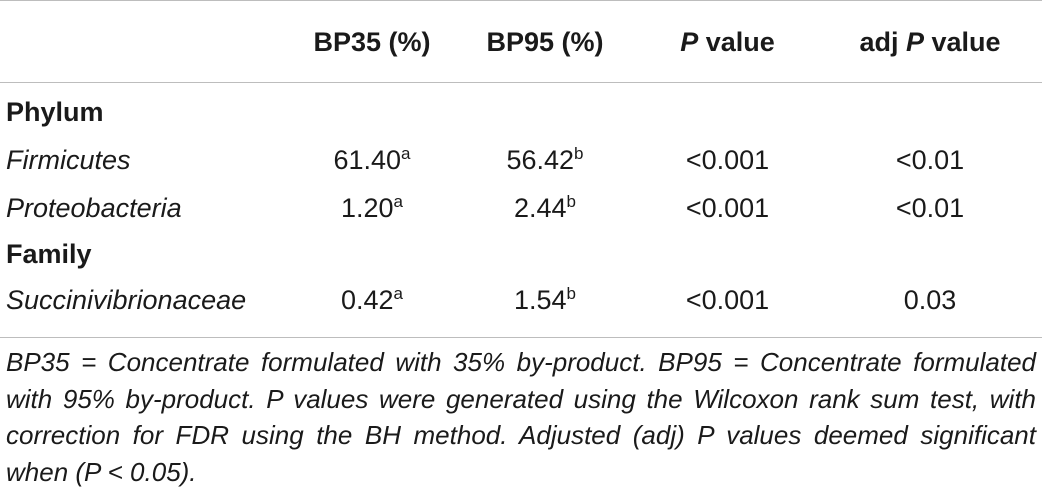  I want to click on value: 1.54, so click(540, 300).